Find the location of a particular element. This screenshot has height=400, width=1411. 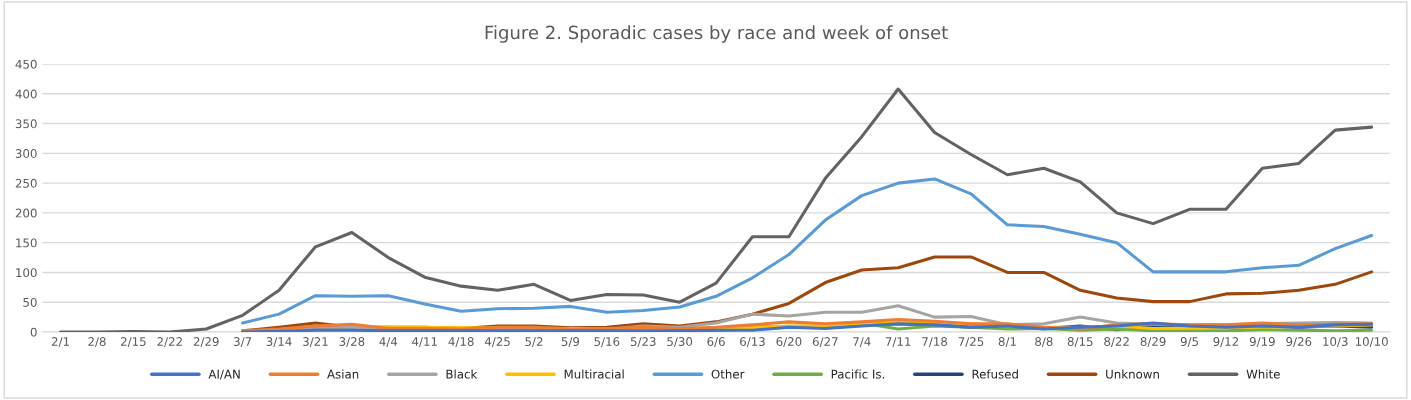

x-tick-label: 2/29 is located at coordinates (206, 342).